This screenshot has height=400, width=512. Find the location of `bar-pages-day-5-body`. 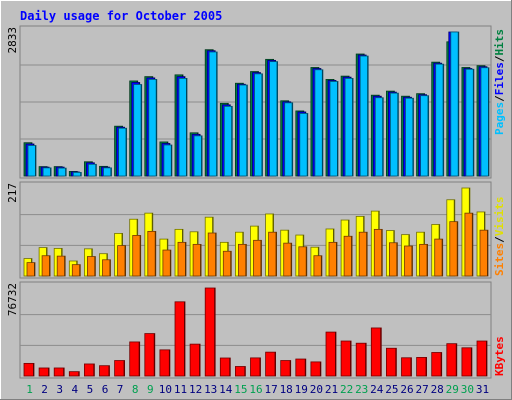

bar-pages-day-5-body is located at coordinates (92, 170).